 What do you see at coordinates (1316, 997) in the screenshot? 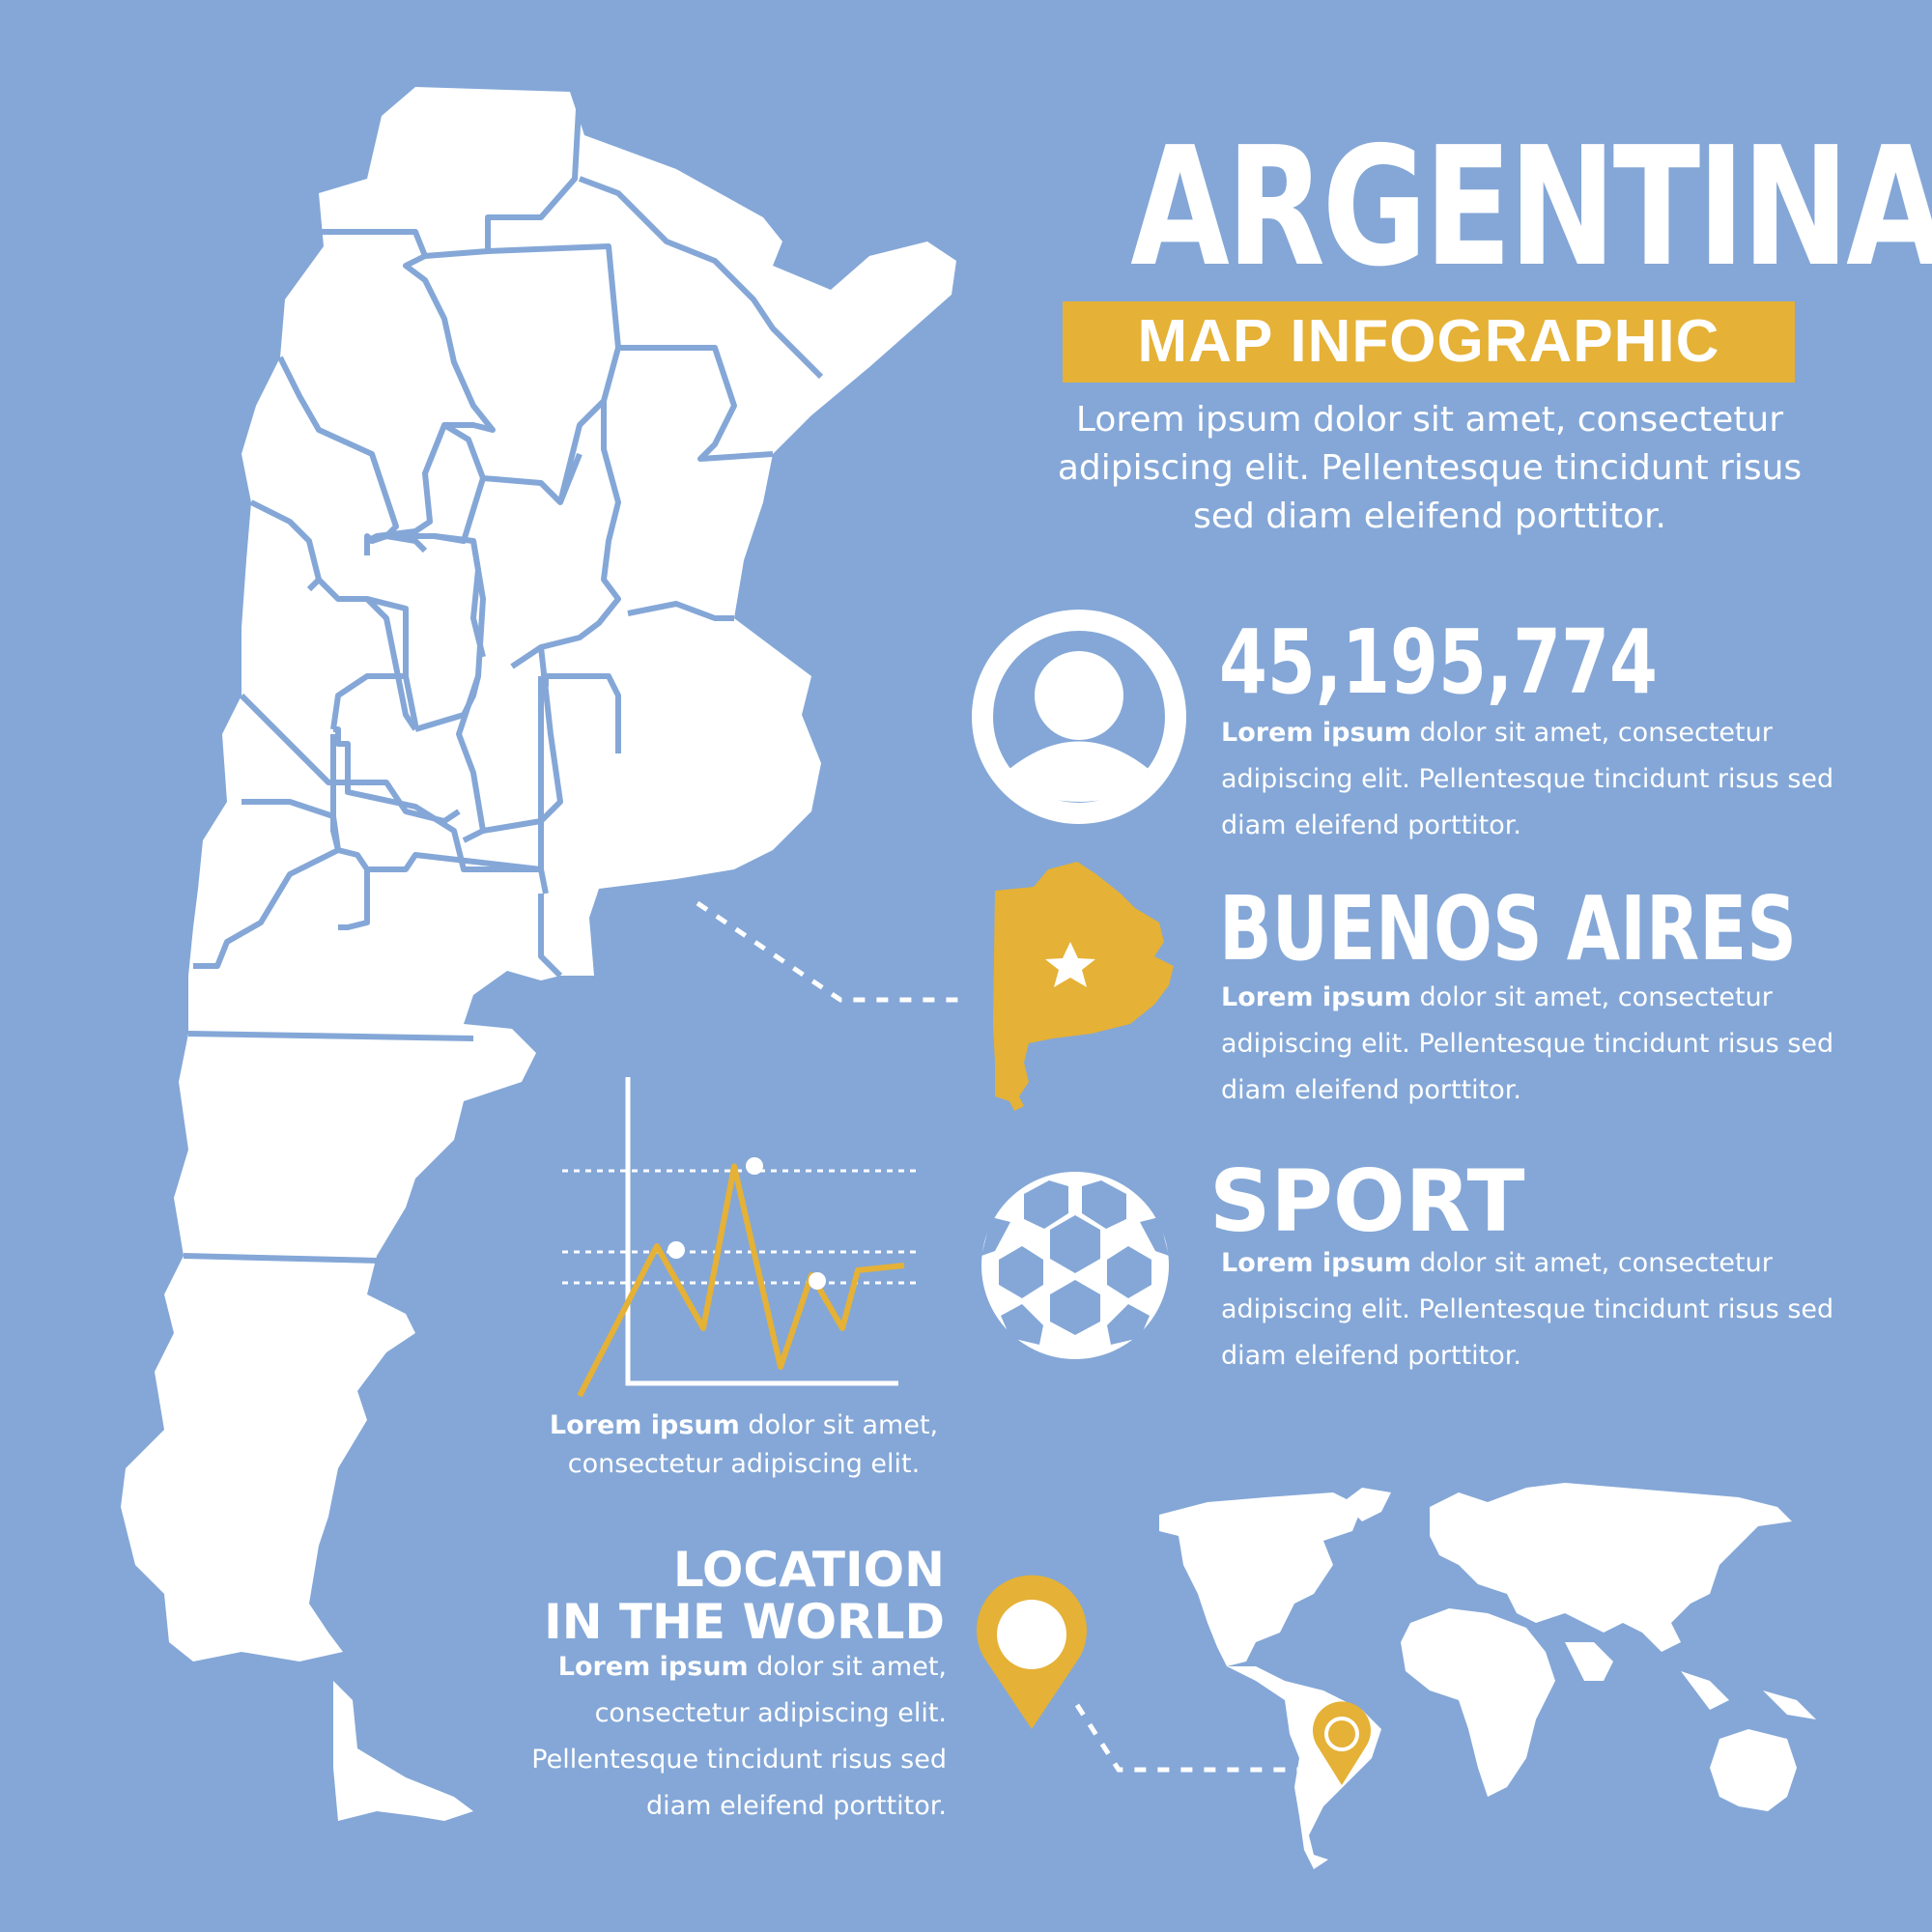
I see `capital-text-bold: Lorem ipsum` at bounding box center [1316, 997].